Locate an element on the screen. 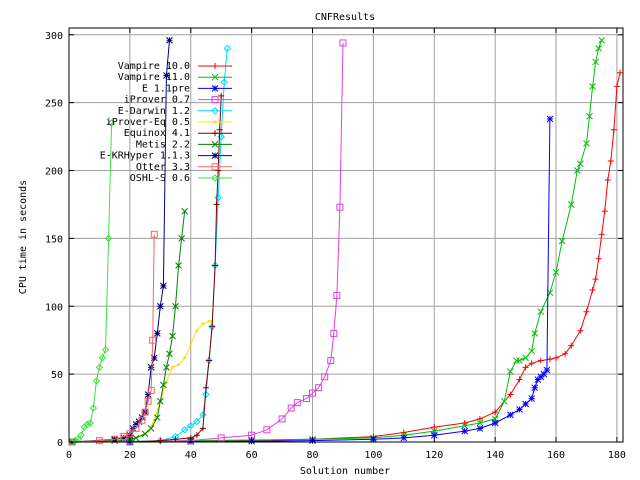 The image size is (640, 480). legend-label: Vampire 11.0 is located at coordinates (154, 77).